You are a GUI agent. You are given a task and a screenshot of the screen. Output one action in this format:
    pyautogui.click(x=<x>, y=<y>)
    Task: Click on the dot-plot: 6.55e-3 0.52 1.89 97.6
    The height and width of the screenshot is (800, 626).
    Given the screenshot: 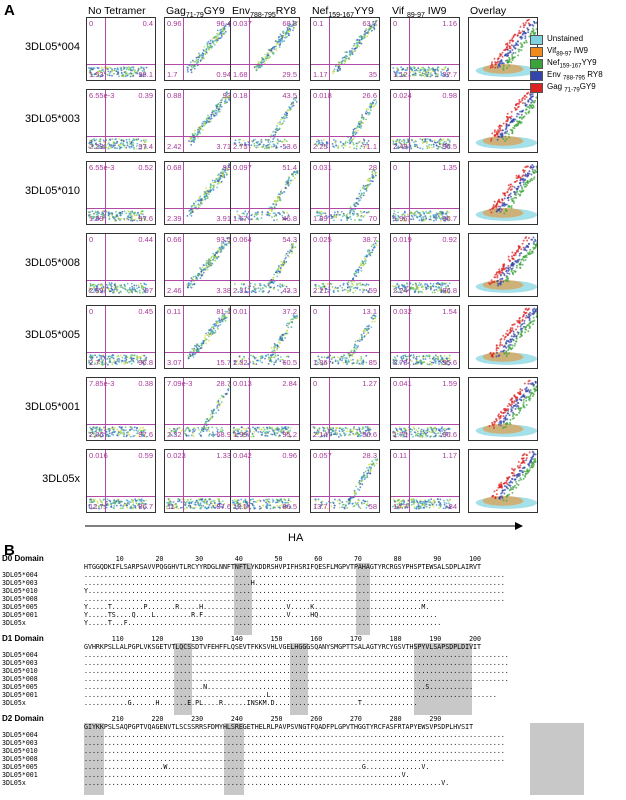 What is the action you would take?
    pyautogui.click(x=121, y=193)
    